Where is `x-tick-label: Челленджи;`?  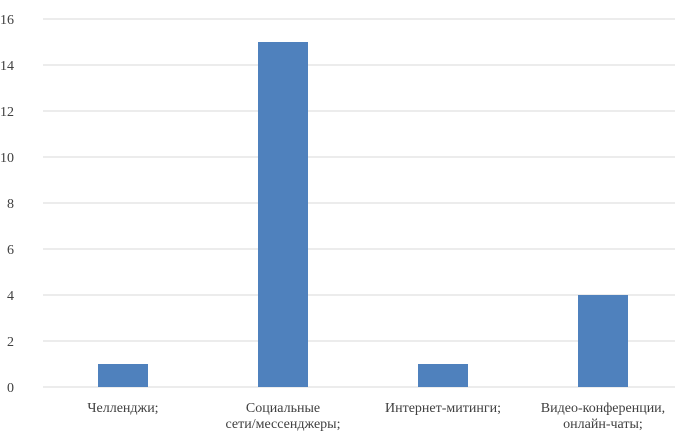
x-tick-label: Челленджи; is located at coordinates (122, 408).